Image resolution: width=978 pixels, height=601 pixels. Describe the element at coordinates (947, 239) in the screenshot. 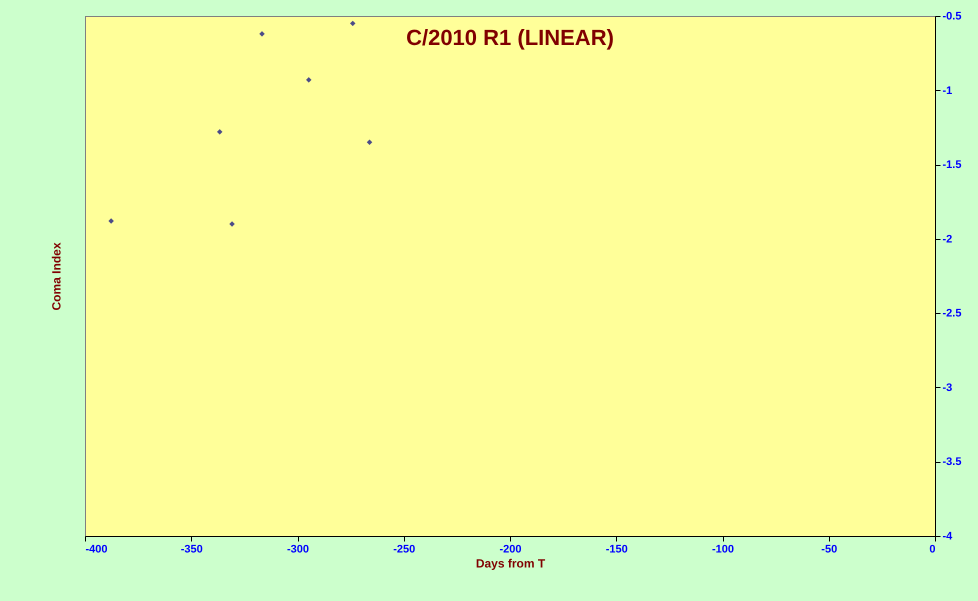

I see `y-tick-label: -2` at that location.